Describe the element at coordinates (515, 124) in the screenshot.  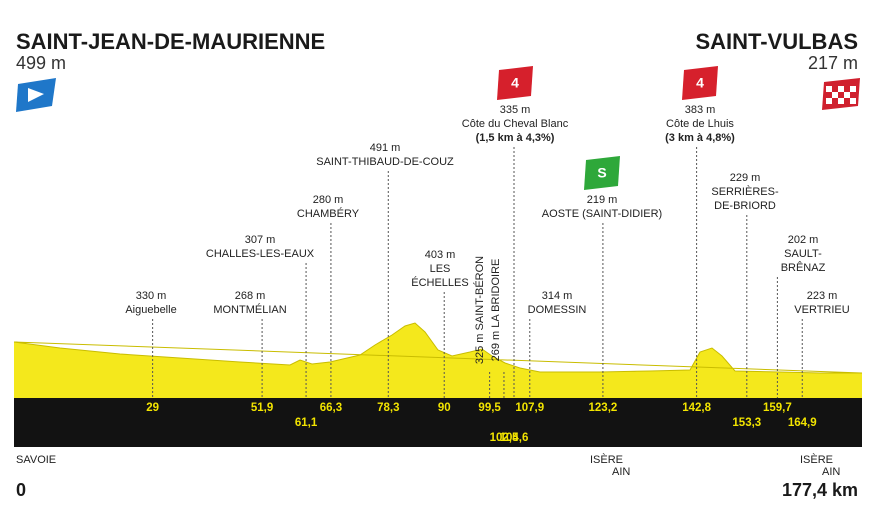
I see `waypoint-name: Côte du Cheval Blanc` at that location.